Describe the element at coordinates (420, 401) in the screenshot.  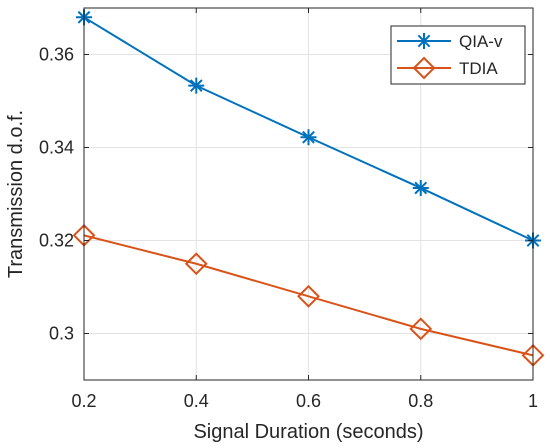
I see `x-tick-label: 0.8` at that location.